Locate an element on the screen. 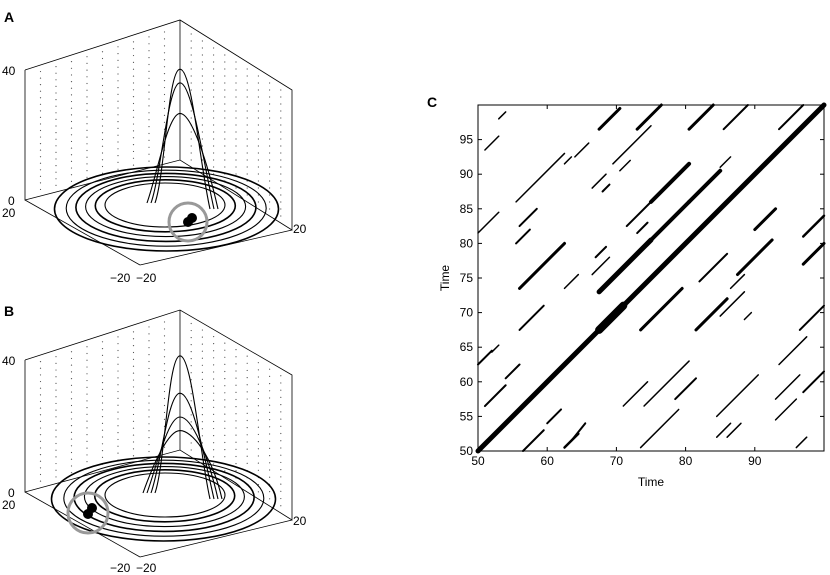 Image resolution: width=830 pixels, height=575 pixels. x-tick-right-b: 20 is located at coordinates (300, 521).